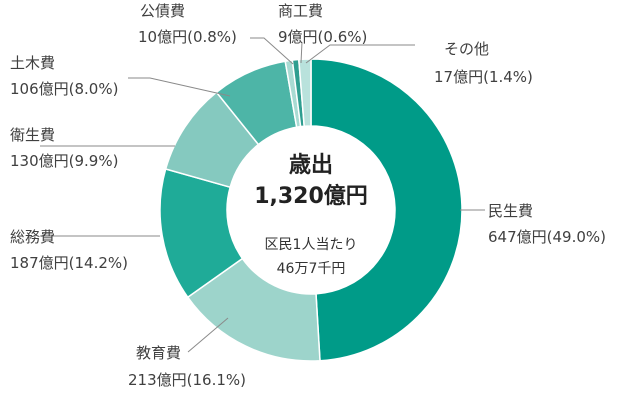 This screenshot has width=623, height=404. Describe the element at coordinates (187, 380) in the screenshot. I see `label-kyoiku-value: 213億円(16.1%)` at that location.